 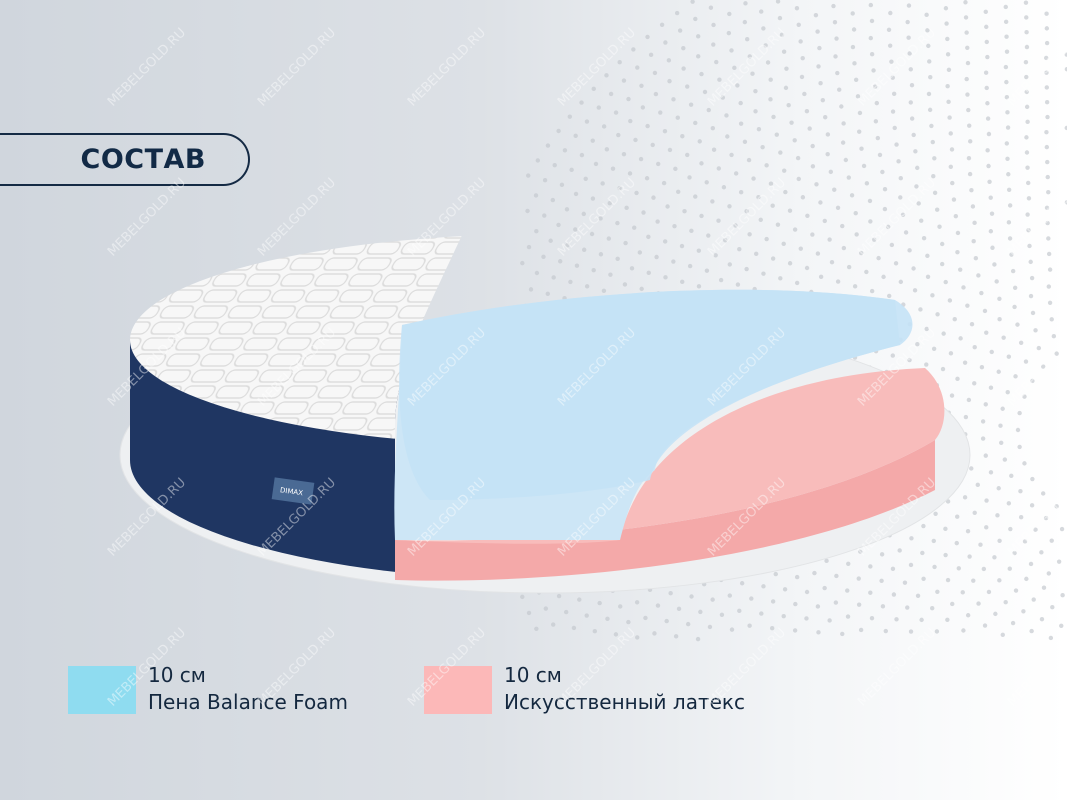 What do you see at coordinates (656, 394) in the screenshot?
I see `foam-layer-top` at bounding box center [656, 394].